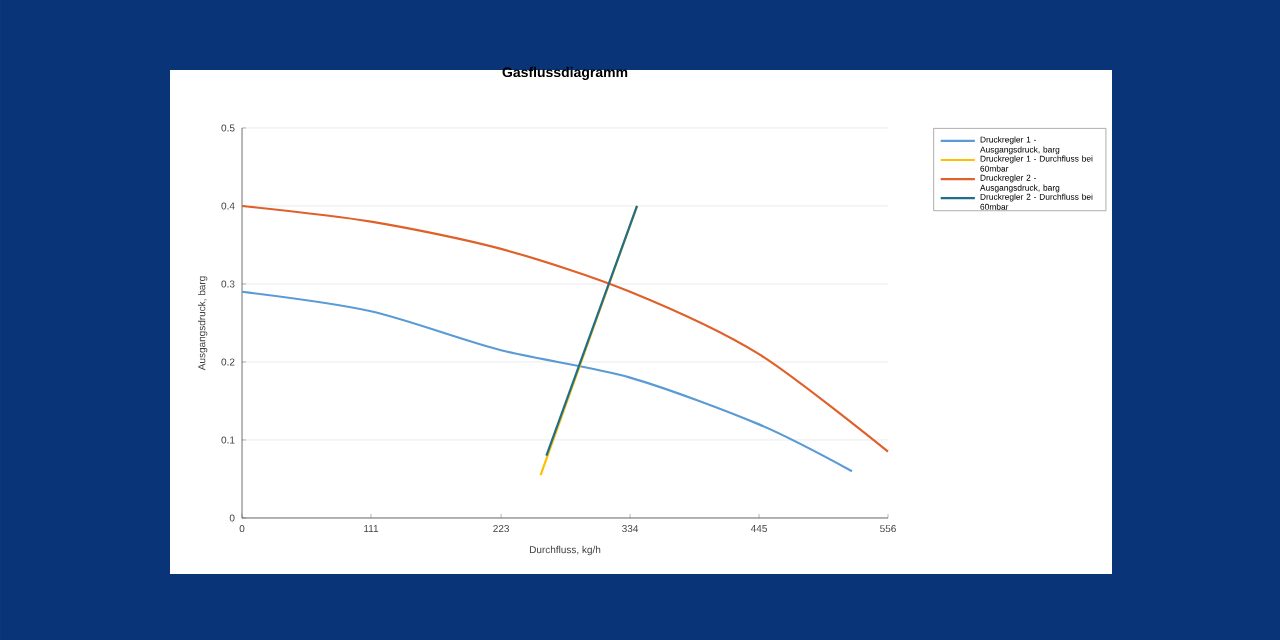  Describe the element at coordinates (547, 381) in the screenshot. I see `line-series` at that location.